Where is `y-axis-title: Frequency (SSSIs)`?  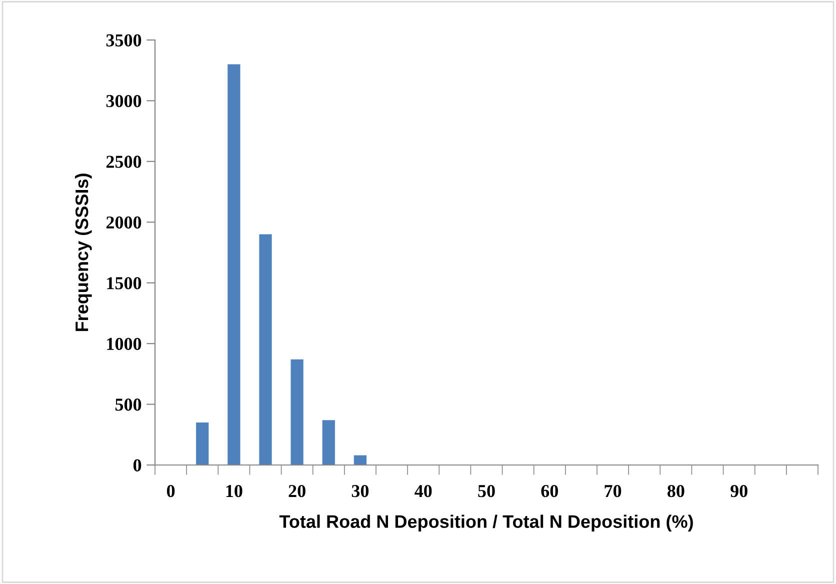 y-axis-title: Frequency (SSSIs) is located at coordinates (83, 253).